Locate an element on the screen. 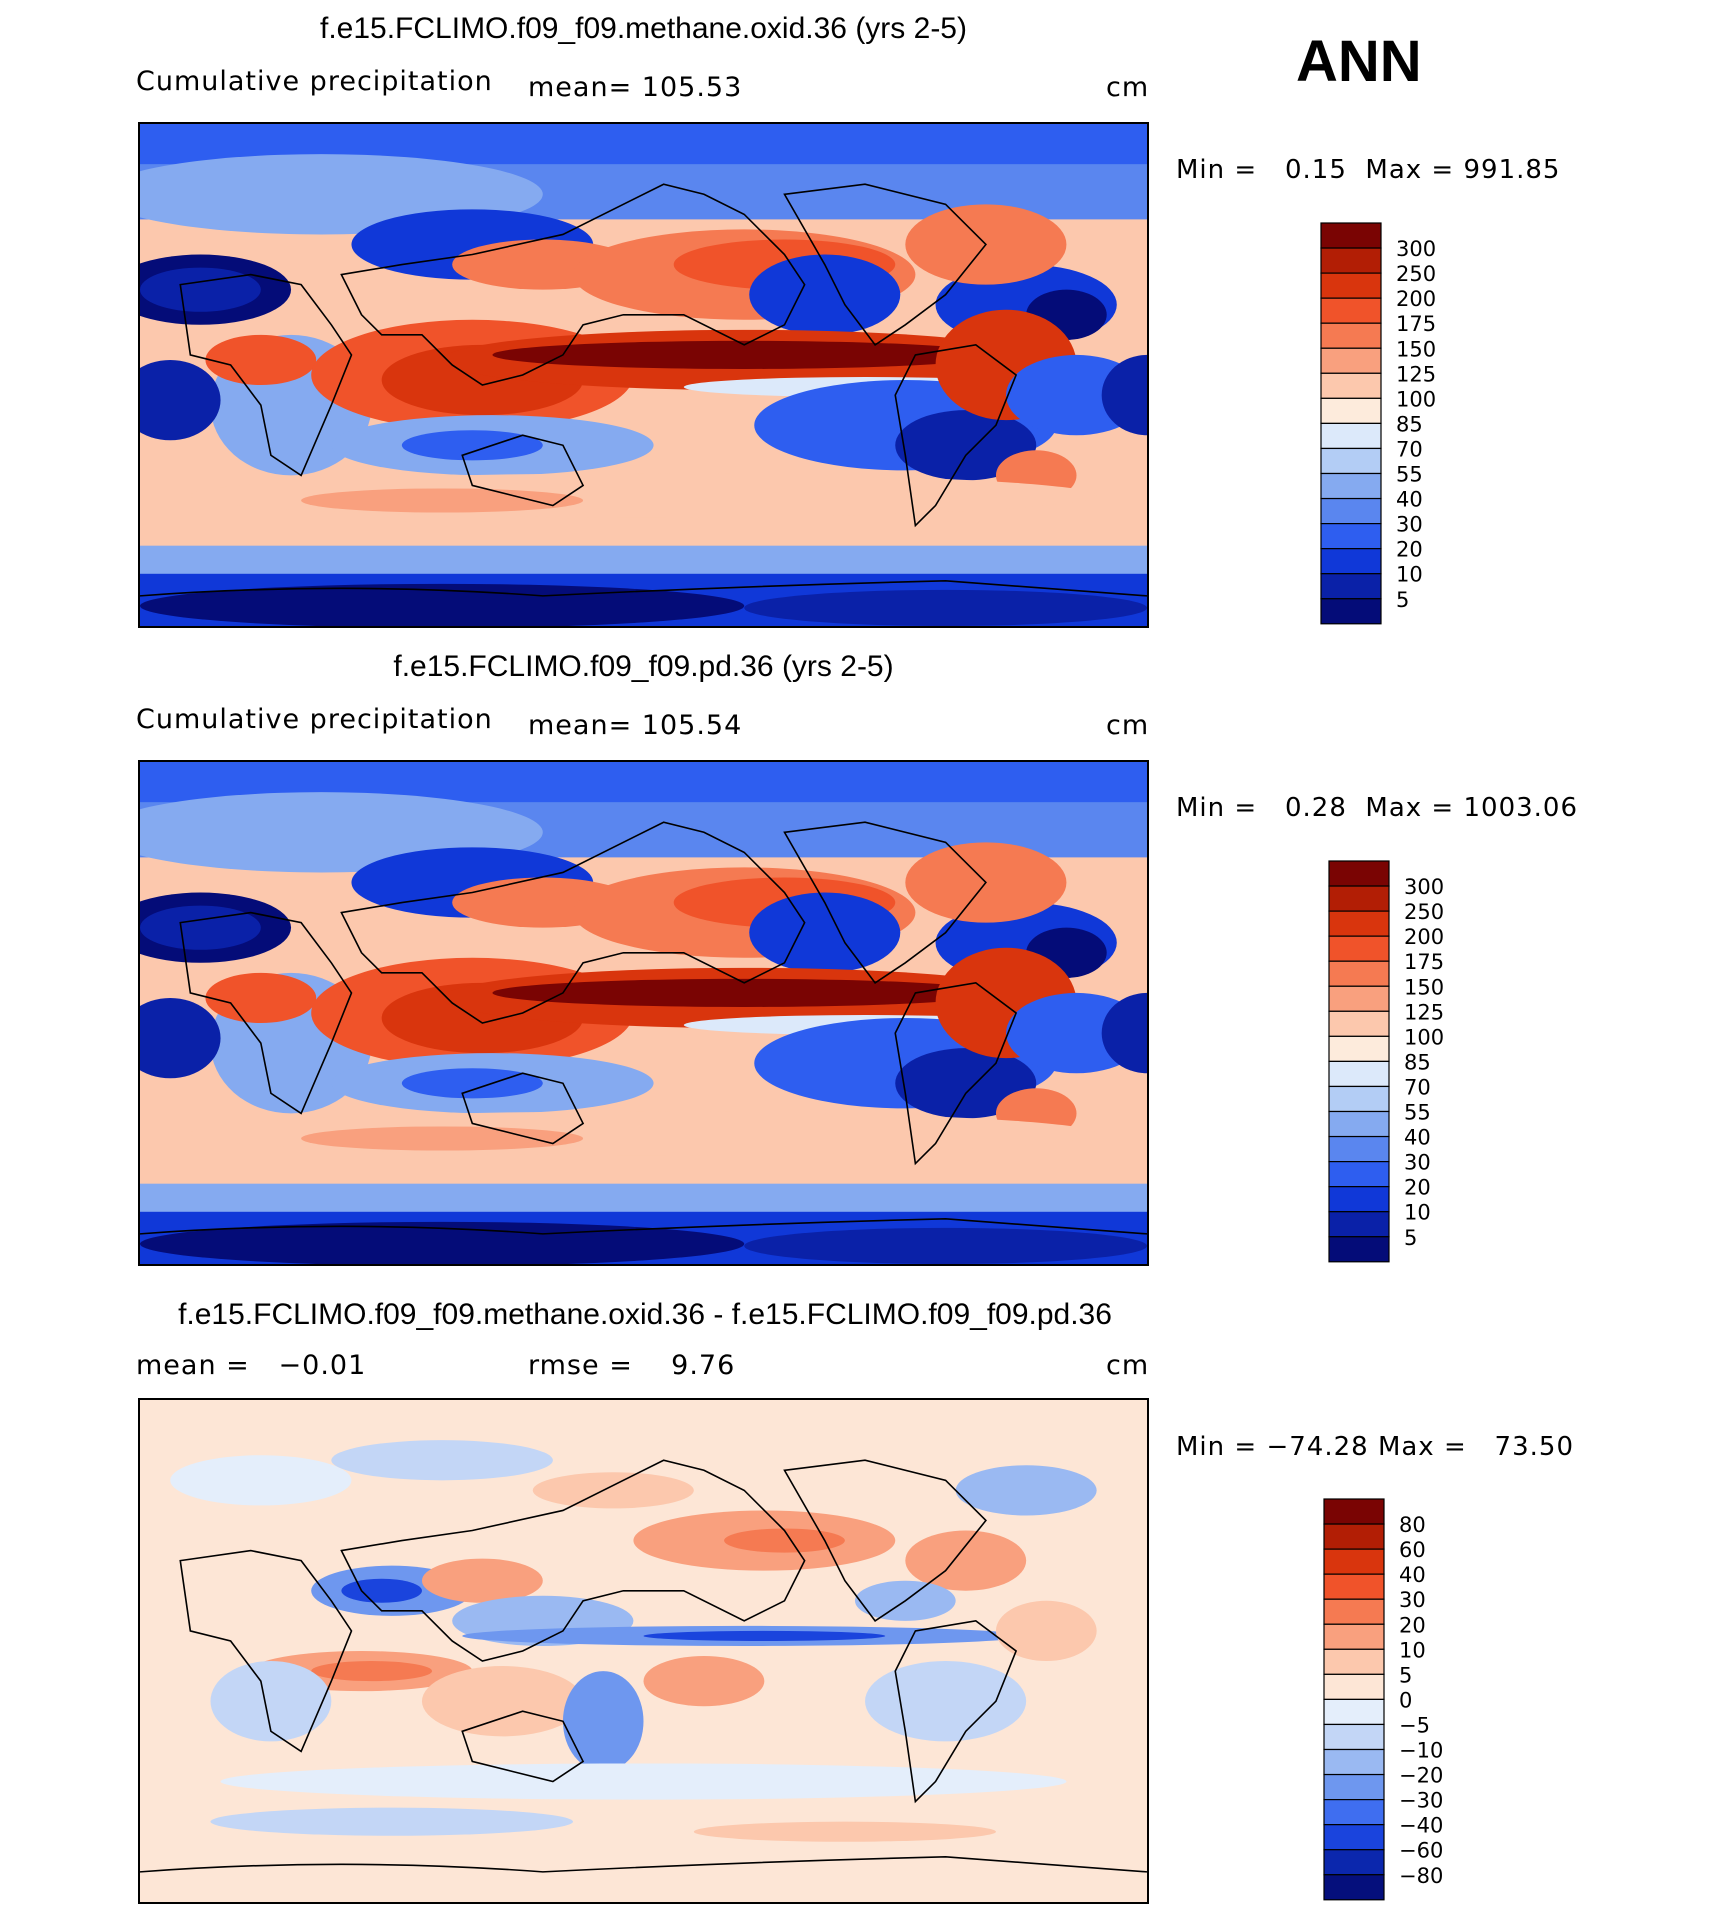 This screenshot has width=1710, height=1913. colorbar-tick-label: −60 is located at coordinates (1421, 1851).